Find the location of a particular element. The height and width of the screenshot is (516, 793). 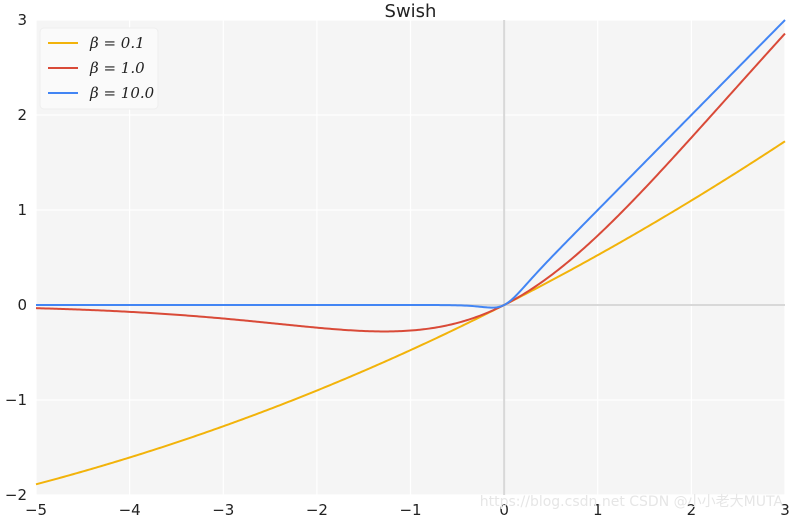

x-tick-label: −5 is located at coordinates (36, 508).